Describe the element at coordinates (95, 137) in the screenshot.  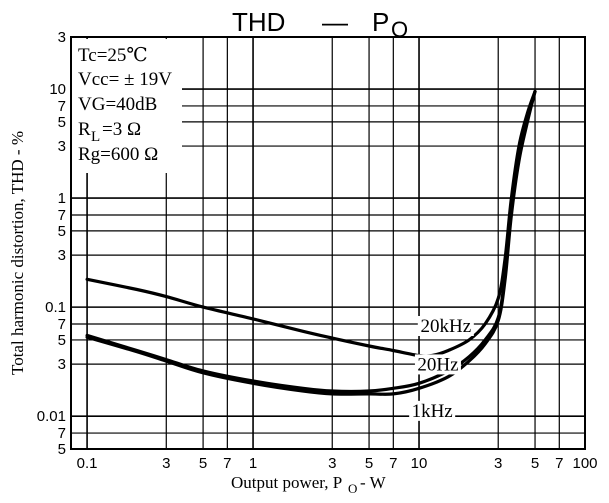
I see `cond-rl-sub: L` at that location.